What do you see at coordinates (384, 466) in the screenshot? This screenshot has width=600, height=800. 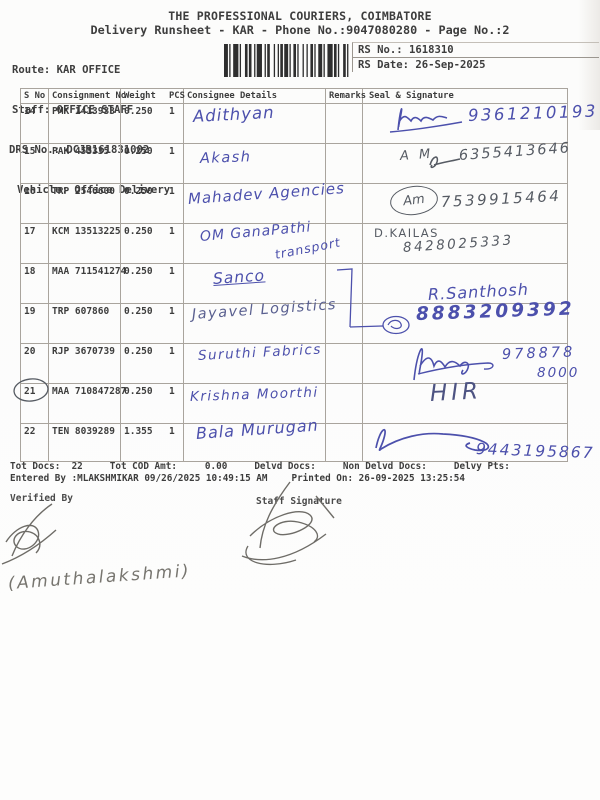 I see `non-delvd-docs: Non Delvd Docs:` at bounding box center [384, 466].